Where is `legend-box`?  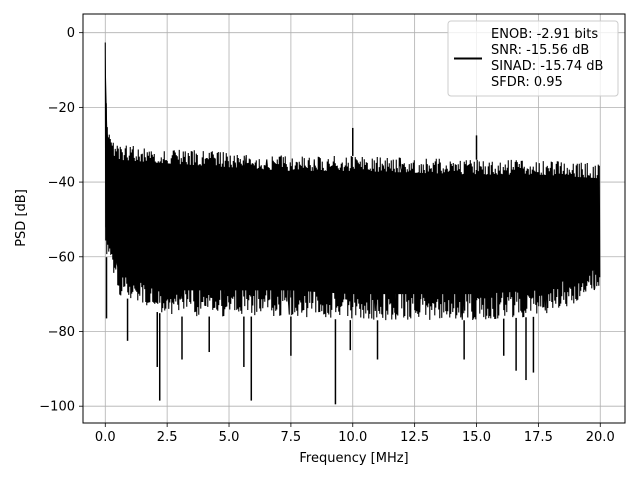 legend-box is located at coordinates (533, 58).